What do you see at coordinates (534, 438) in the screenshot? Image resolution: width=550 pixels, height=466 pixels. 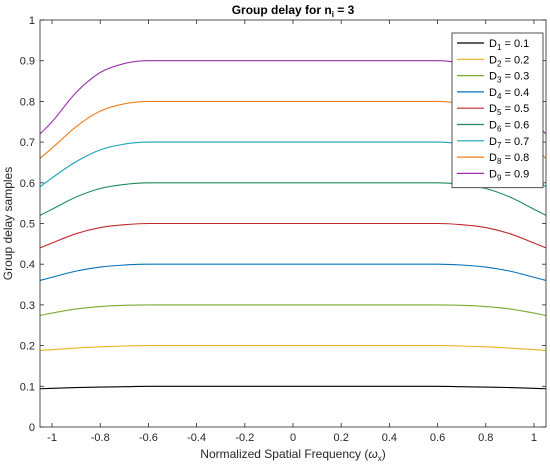 I see `x-tick-label: 1` at bounding box center [534, 438].